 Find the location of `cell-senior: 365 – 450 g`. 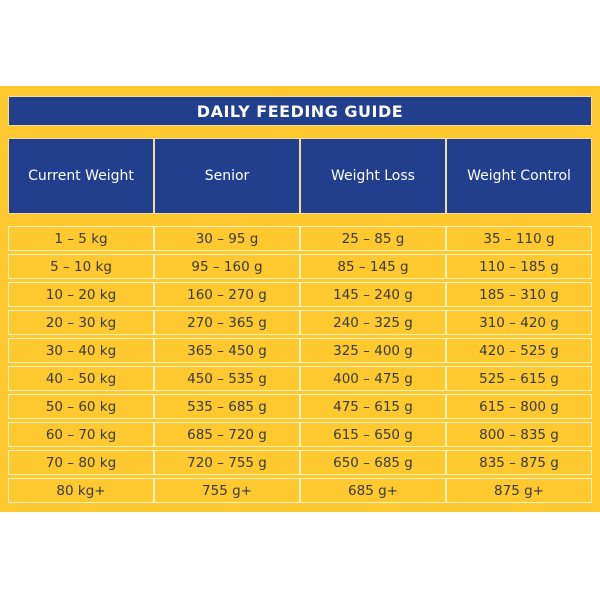

cell-senior: 365 – 450 g is located at coordinates (227, 350).